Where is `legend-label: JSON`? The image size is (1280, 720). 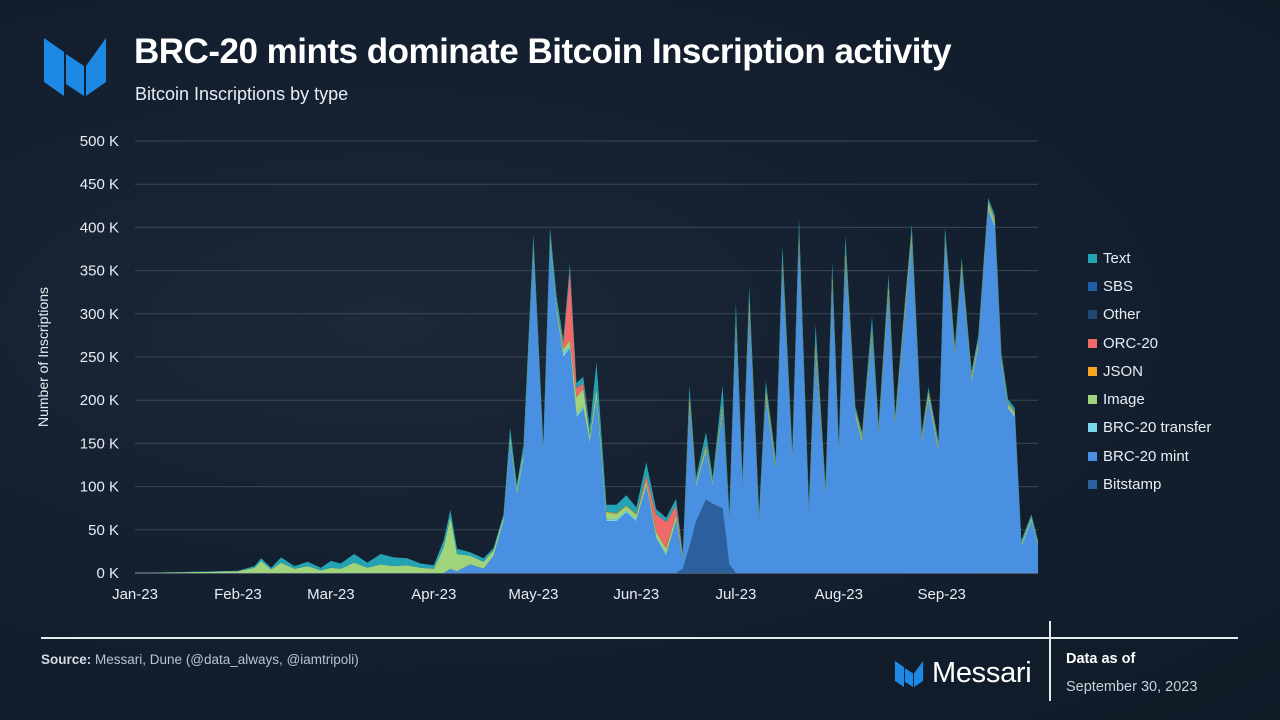 legend-label: JSON is located at coordinates (1123, 371).